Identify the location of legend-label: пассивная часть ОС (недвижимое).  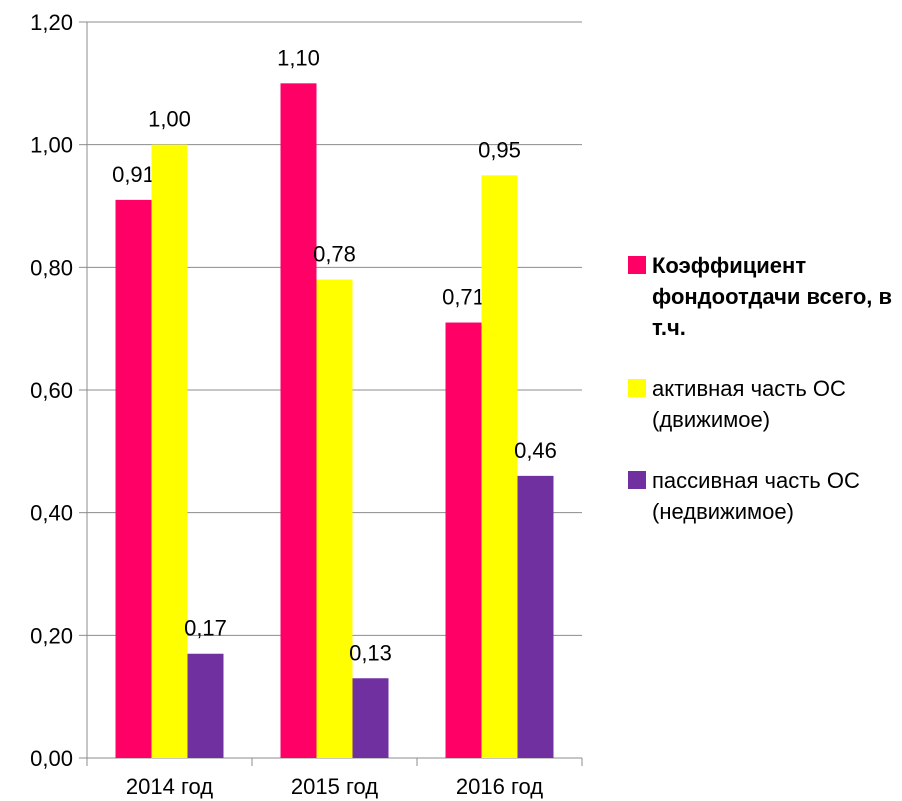
(756, 496).